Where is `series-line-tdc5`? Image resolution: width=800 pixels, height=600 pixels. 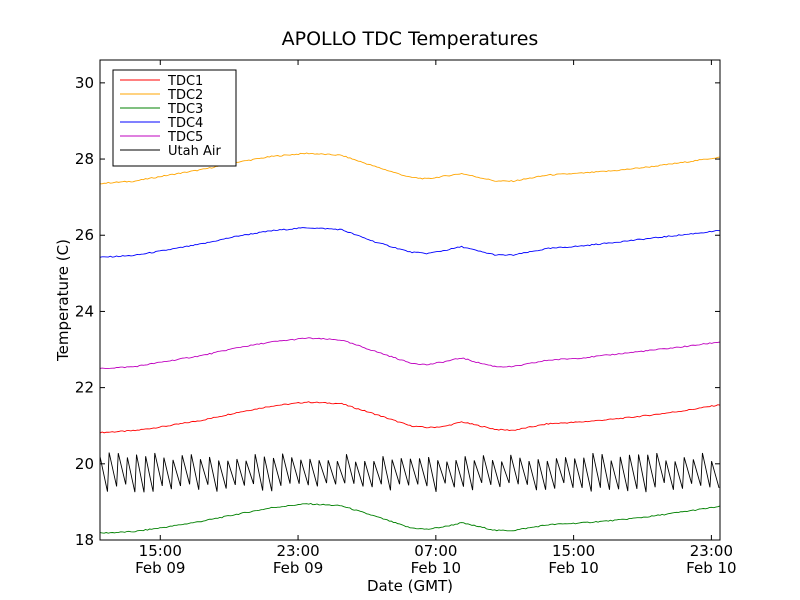 series-line-tdc5 is located at coordinates (410, 353).